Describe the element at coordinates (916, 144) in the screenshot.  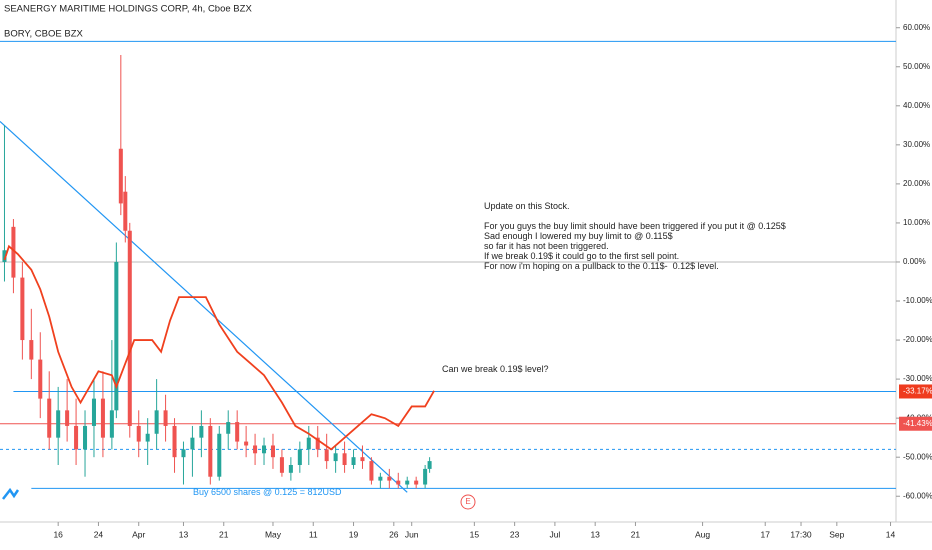
I see `y-tick-label: 30.00%` at that location.